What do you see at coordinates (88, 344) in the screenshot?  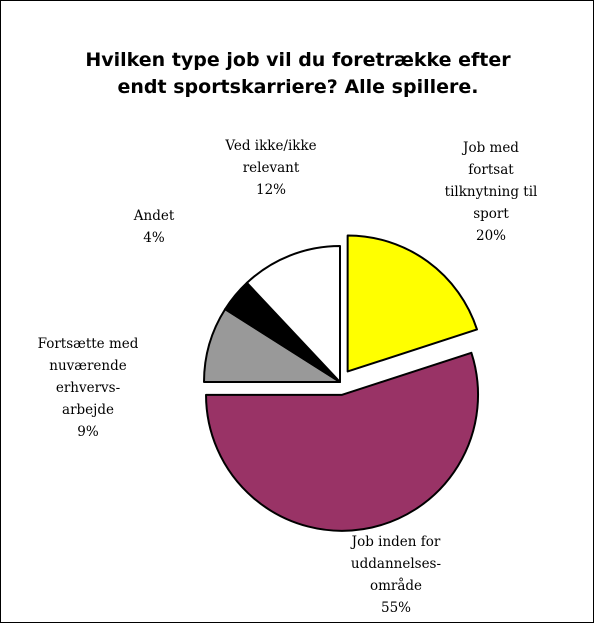 I see `slice-label-erhverv-line-1: Fortsætte med` at bounding box center [88, 344].